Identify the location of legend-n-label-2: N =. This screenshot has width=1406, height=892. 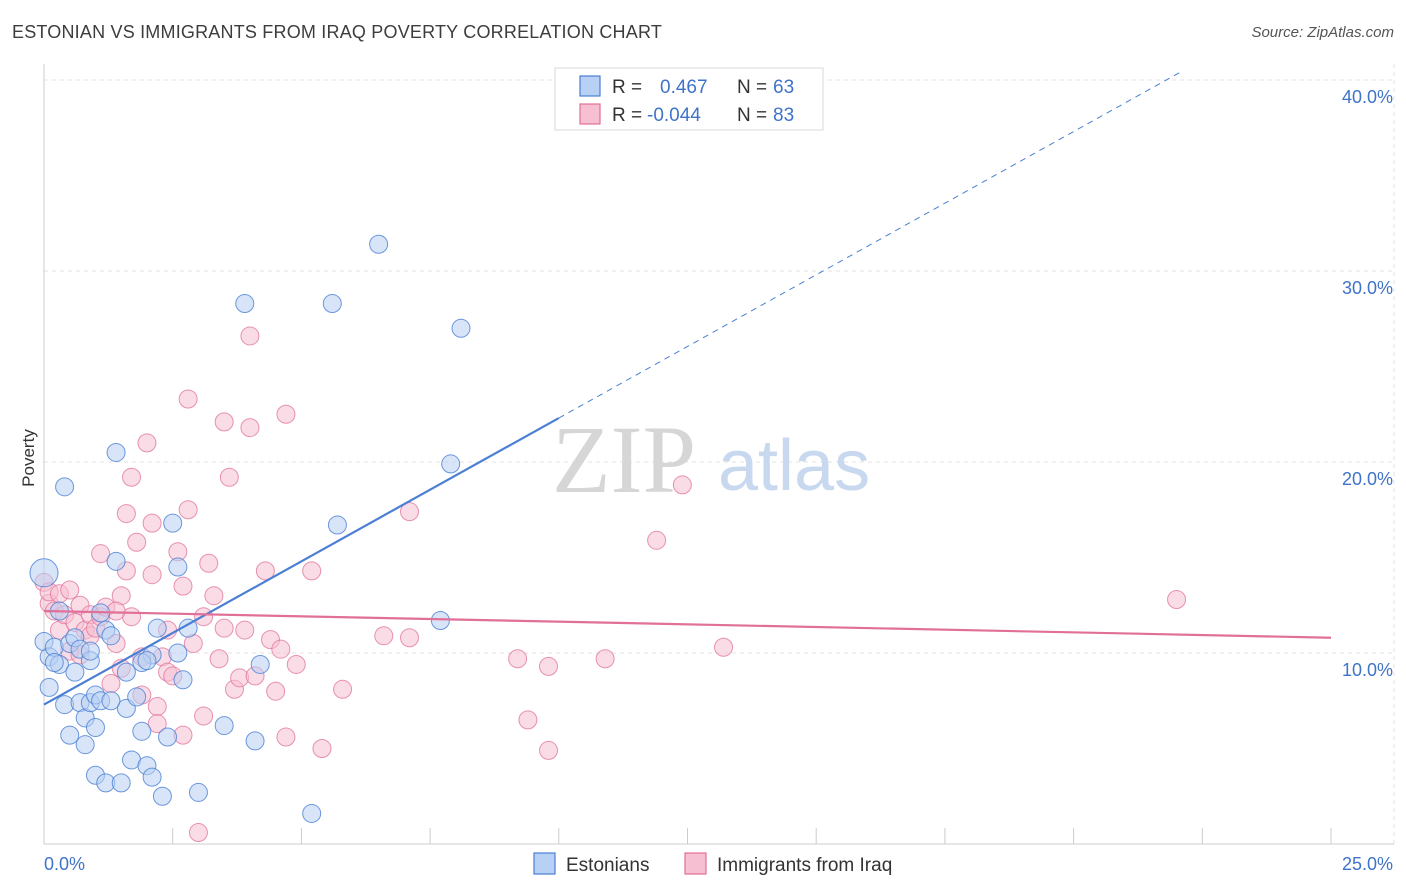
(752, 115).